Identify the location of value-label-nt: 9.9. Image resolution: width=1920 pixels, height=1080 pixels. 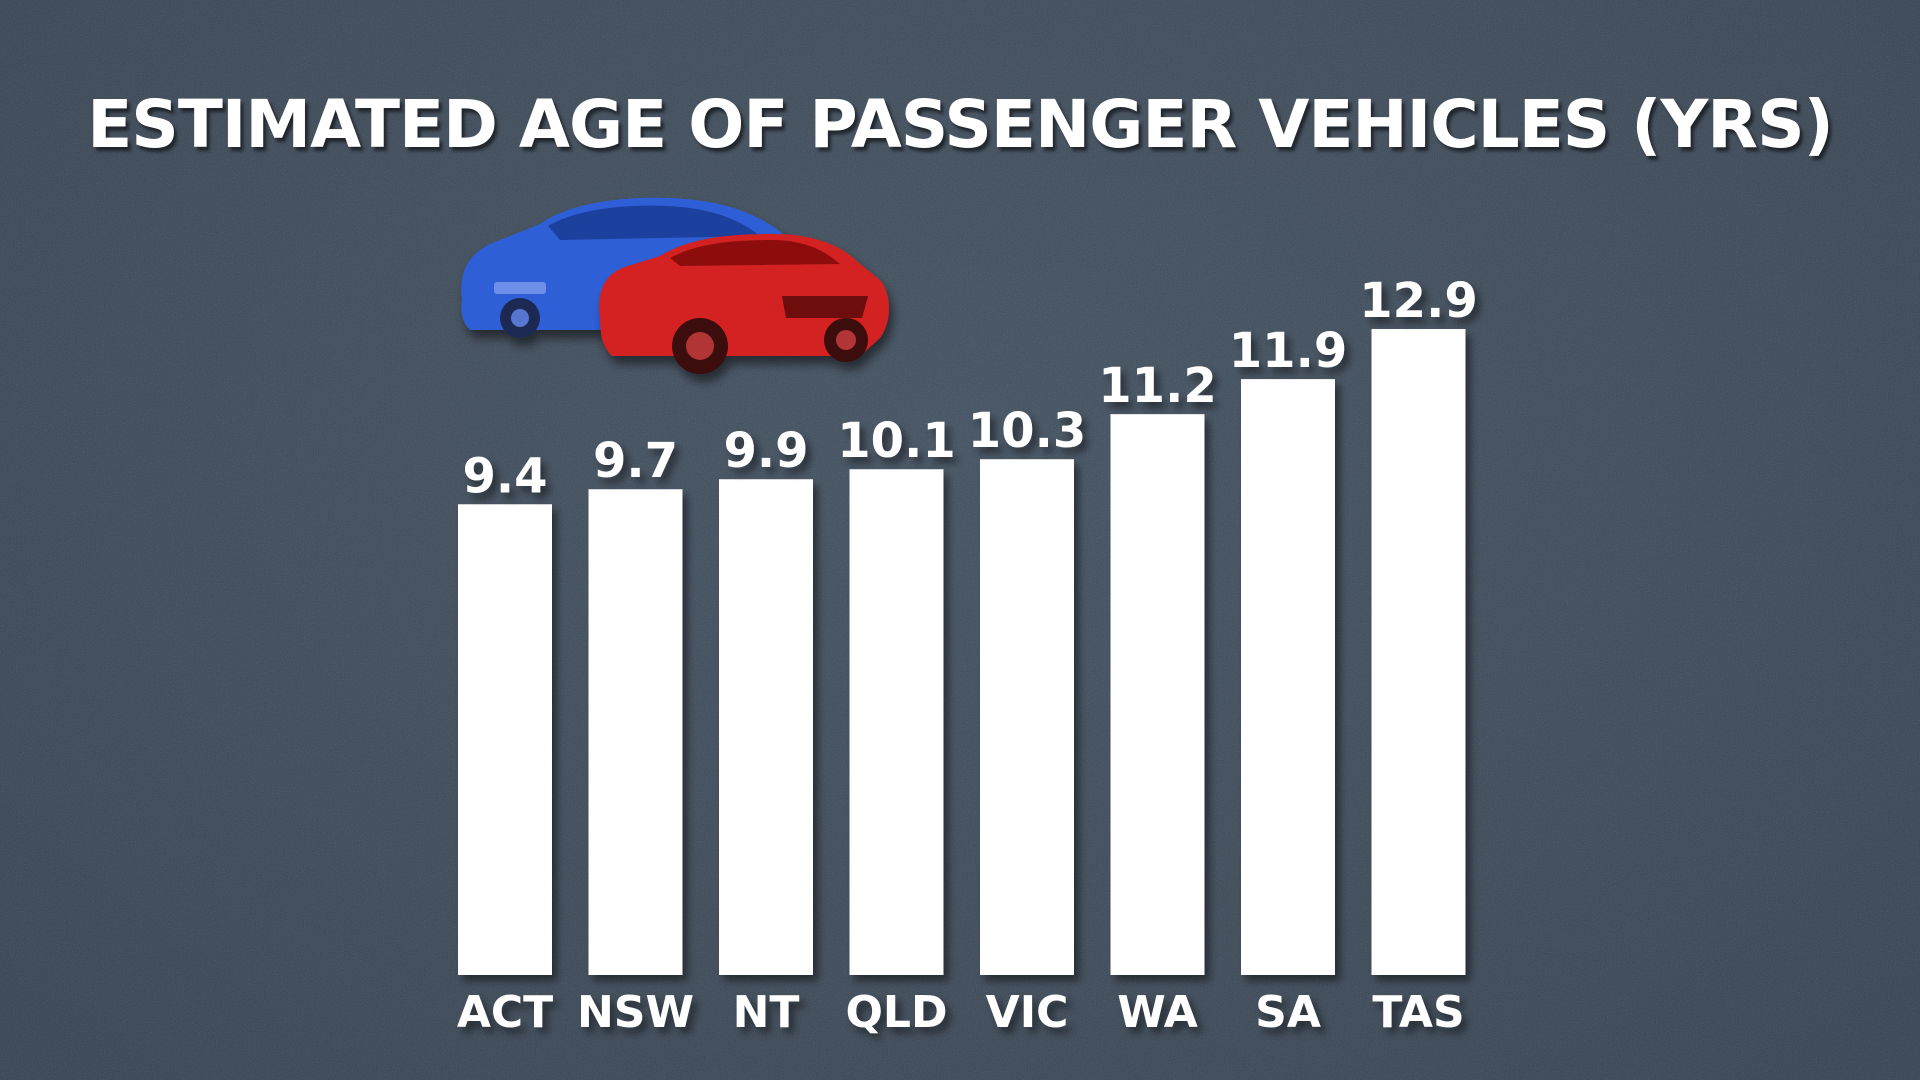
(765, 451).